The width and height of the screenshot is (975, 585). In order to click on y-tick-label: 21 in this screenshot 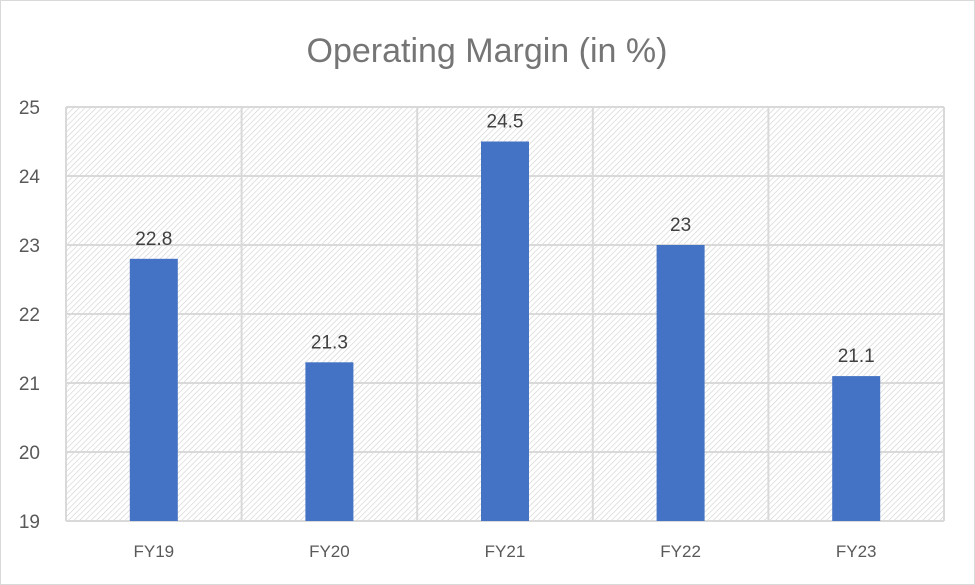, I will do `click(29, 384)`.